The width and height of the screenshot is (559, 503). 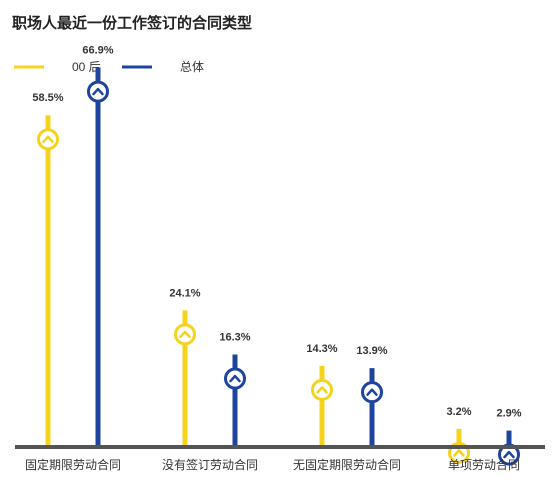 What do you see at coordinates (97, 51) in the screenshot?
I see `value-label: 66.9%` at bounding box center [97, 51].